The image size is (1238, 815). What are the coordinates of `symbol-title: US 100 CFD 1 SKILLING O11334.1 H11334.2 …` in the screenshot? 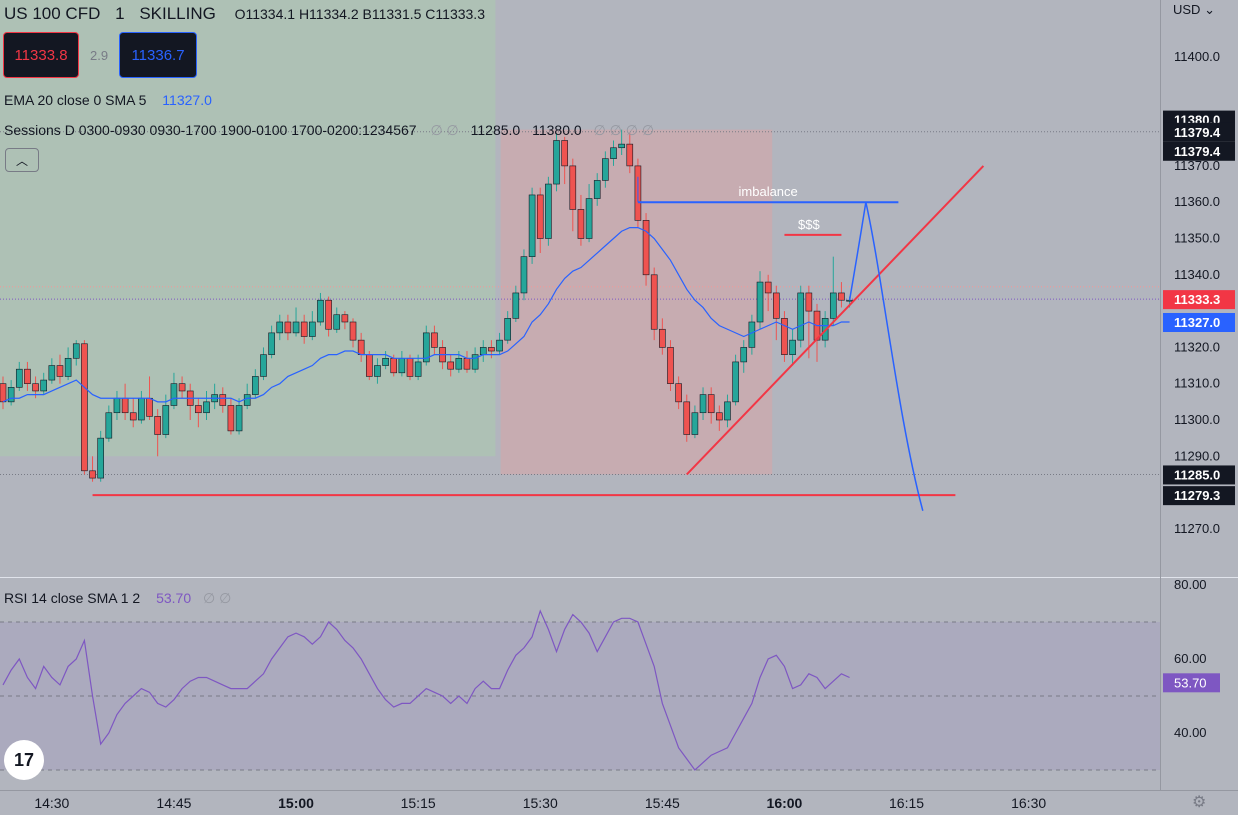 It's located at (244, 14).